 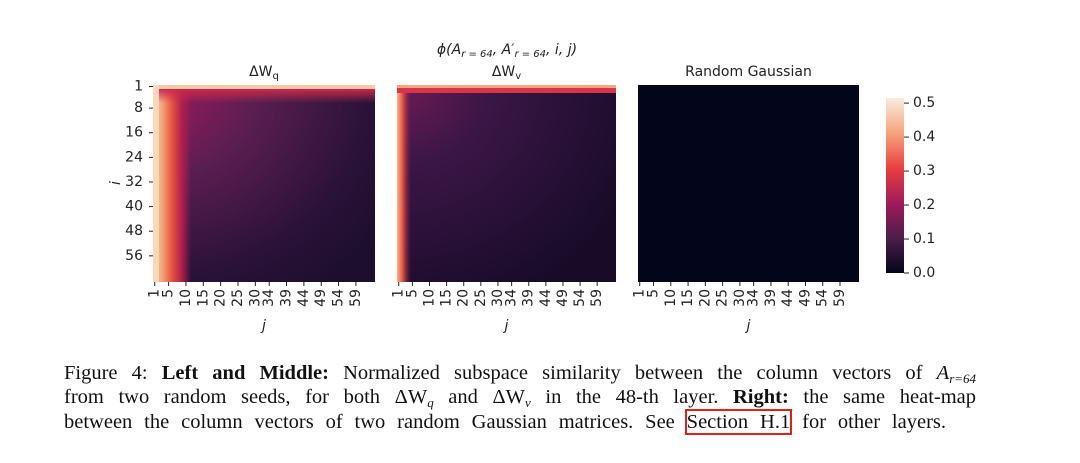 What do you see at coordinates (245, 373) in the screenshot?
I see `caption-bold: Left and Middle:` at bounding box center [245, 373].